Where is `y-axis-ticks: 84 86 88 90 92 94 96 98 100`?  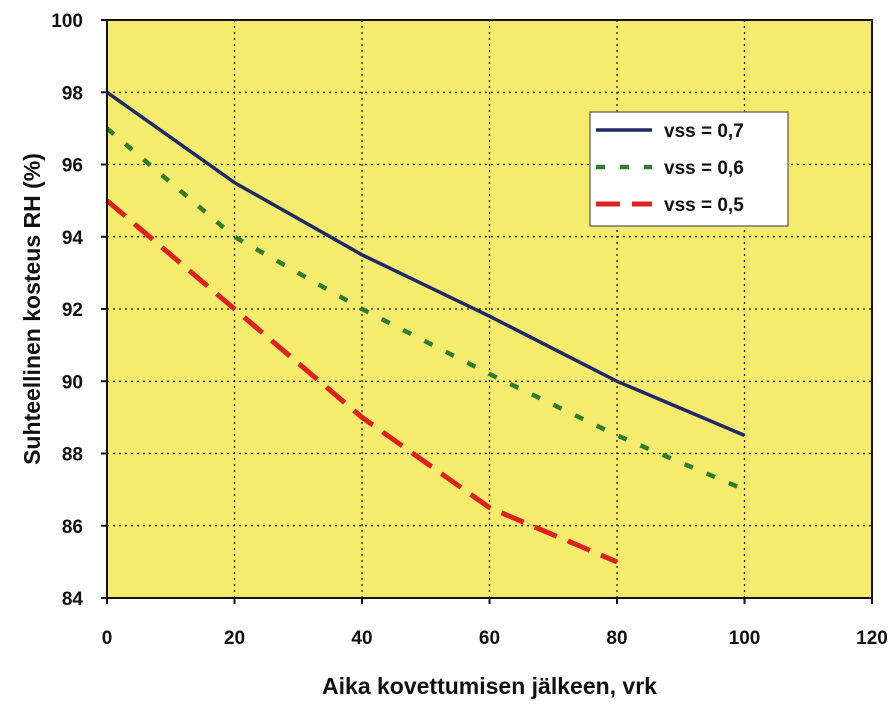
y-axis-ticks: 84 86 88 90 92 94 96 98 100 is located at coordinates (79, 310).